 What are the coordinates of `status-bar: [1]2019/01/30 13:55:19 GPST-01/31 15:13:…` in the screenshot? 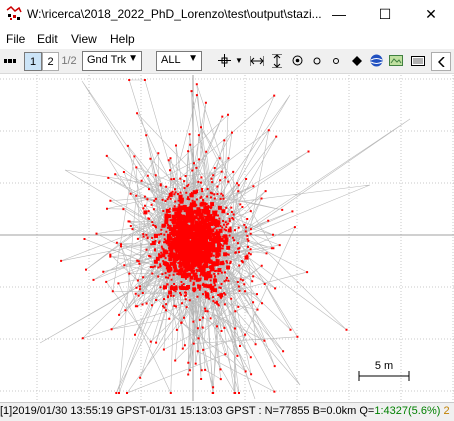 It's located at (227, 411).